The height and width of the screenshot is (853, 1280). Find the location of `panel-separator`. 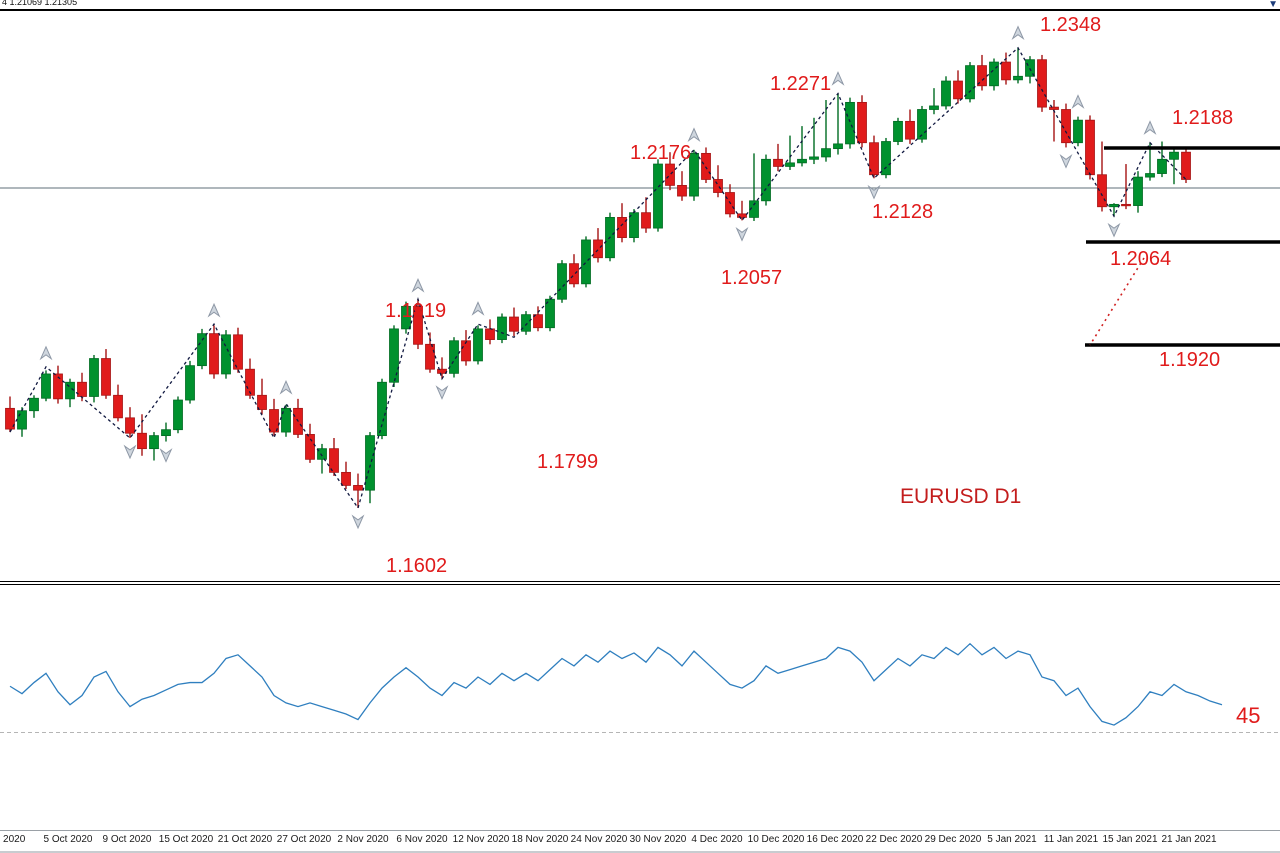

panel-separator is located at coordinates (640, 583).